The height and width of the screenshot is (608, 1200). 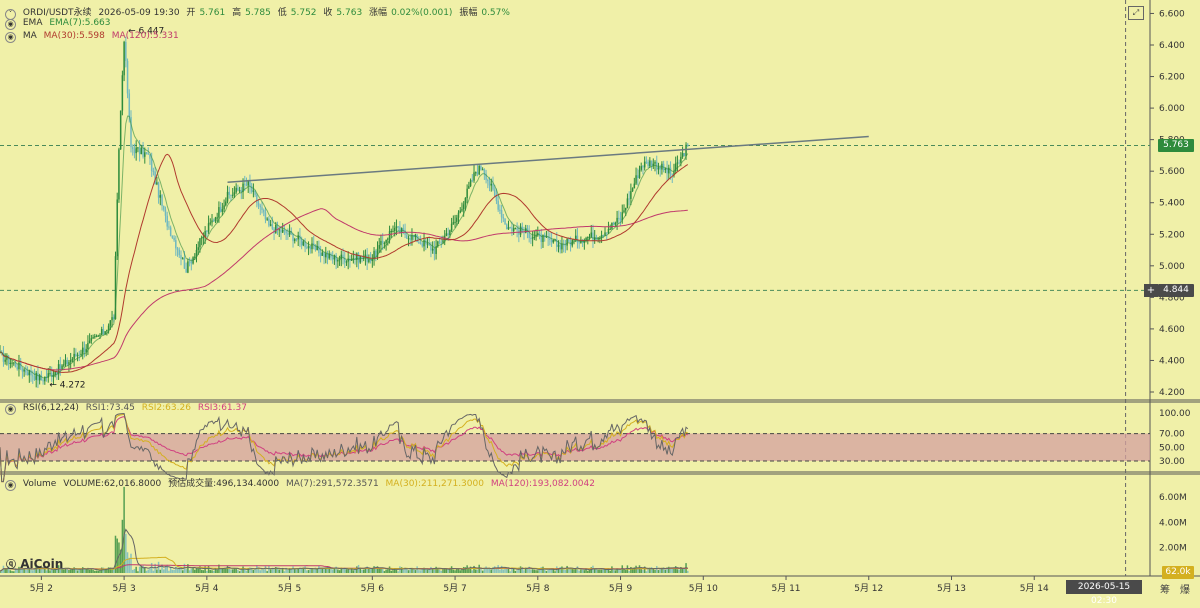 I want to click on liquidation-button: 爆, so click(x=1185, y=590).